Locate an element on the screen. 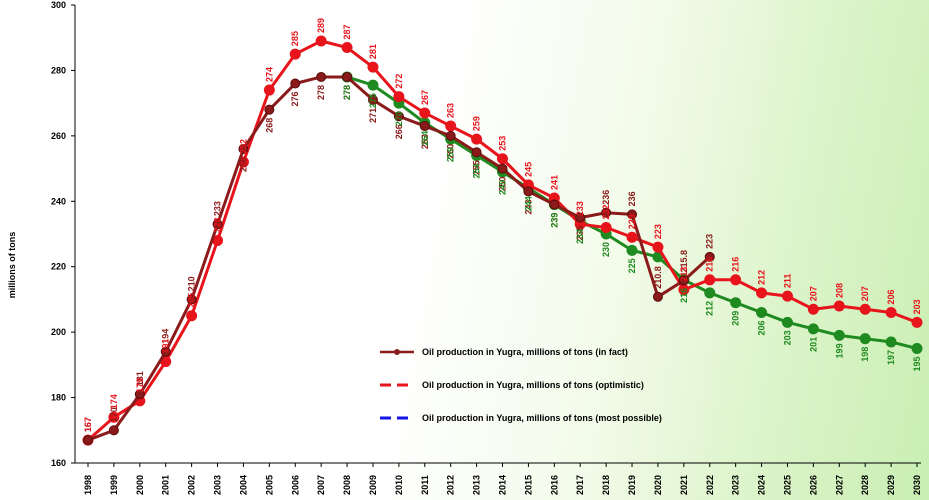 This screenshot has height=500, width=929. data-label: 239 is located at coordinates (554, 220).